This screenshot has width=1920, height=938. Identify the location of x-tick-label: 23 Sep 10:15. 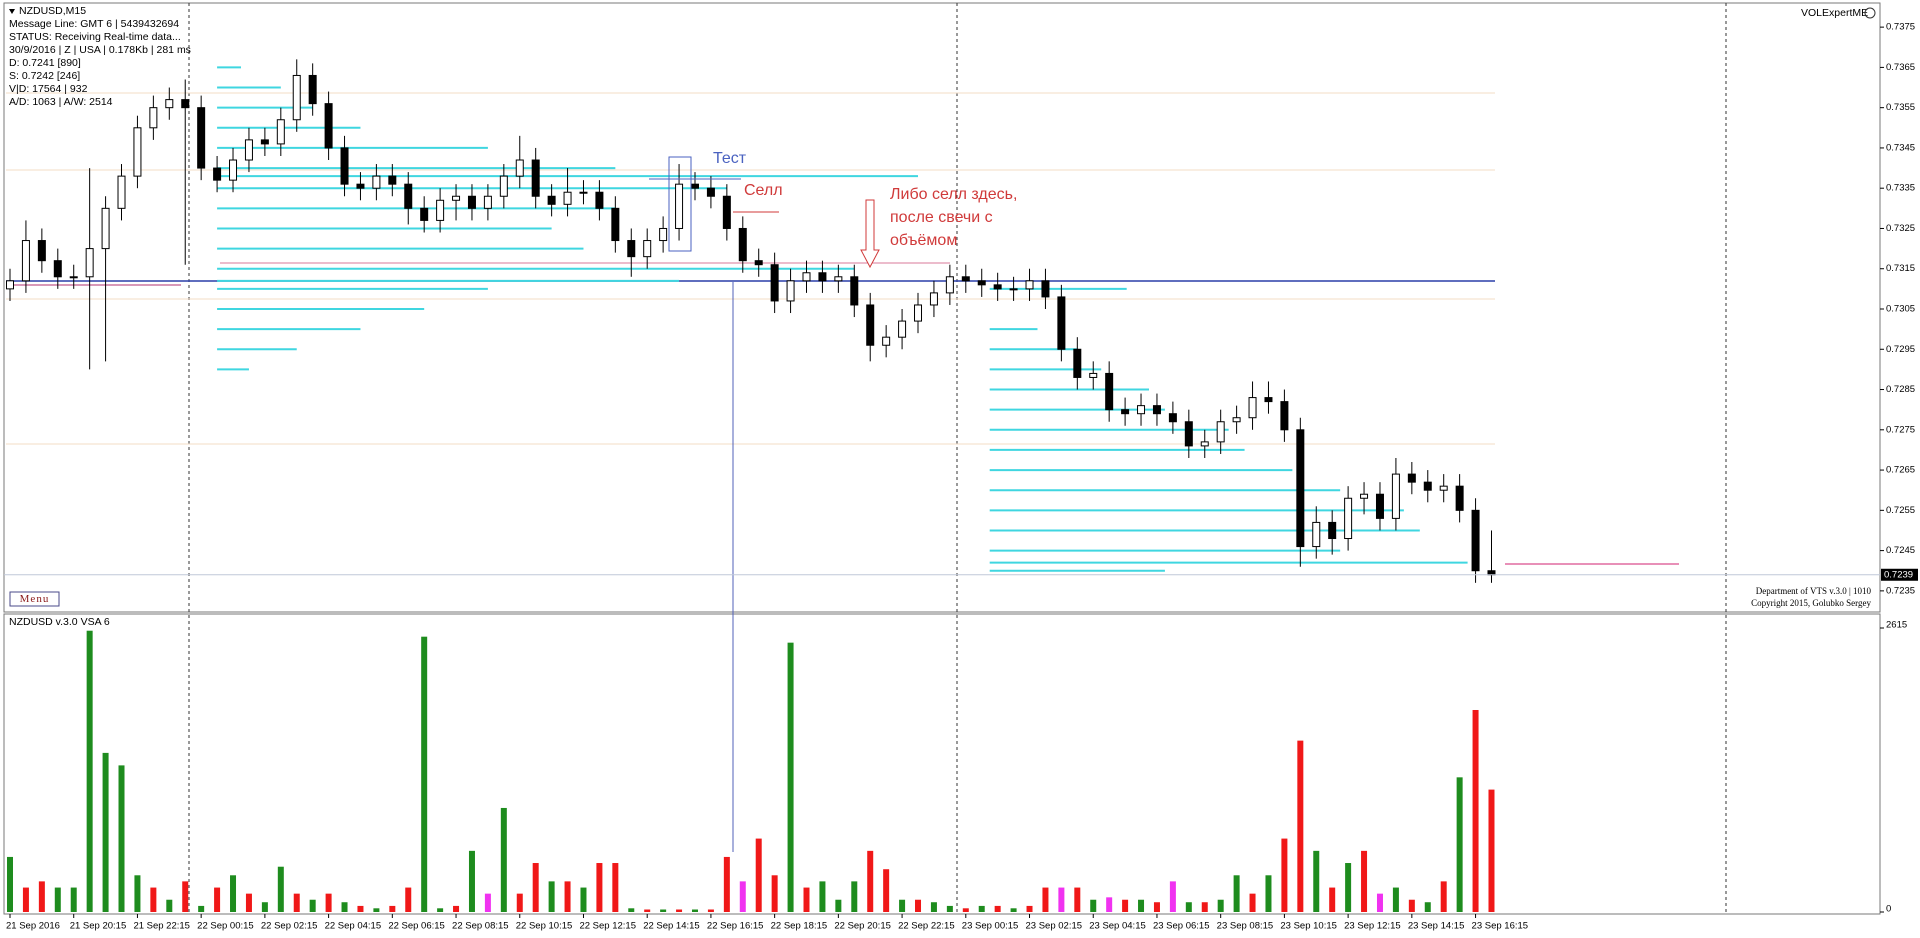
(1308, 926).